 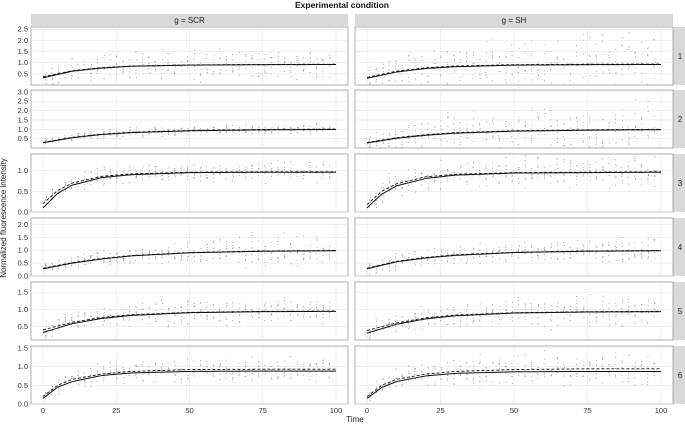 I want to click on series-line-solid, so click(x=189, y=260).